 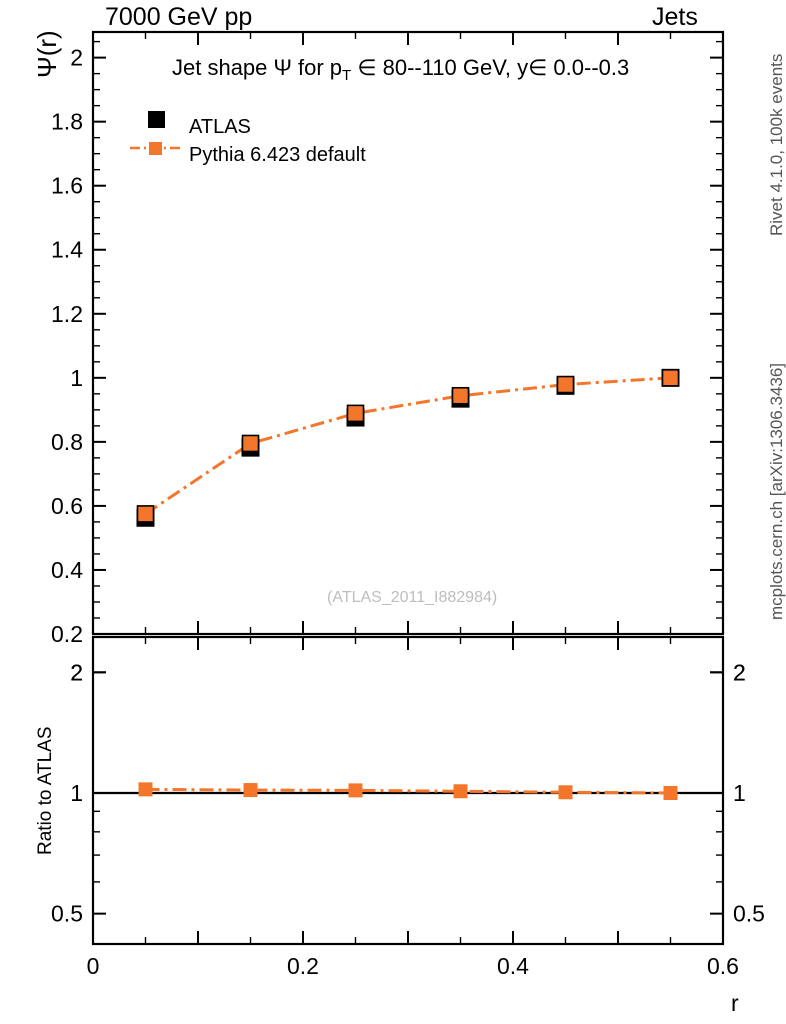 I want to click on x-tick-label: 0.4, so click(x=513, y=966).